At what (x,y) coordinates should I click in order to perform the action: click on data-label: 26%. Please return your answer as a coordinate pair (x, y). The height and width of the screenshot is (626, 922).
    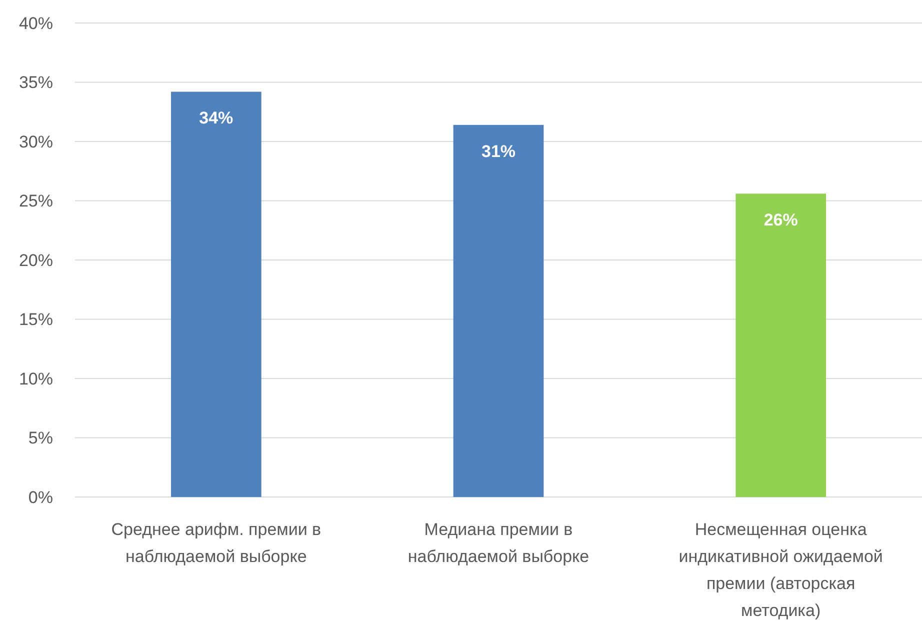
    Looking at the image, I should click on (781, 220).